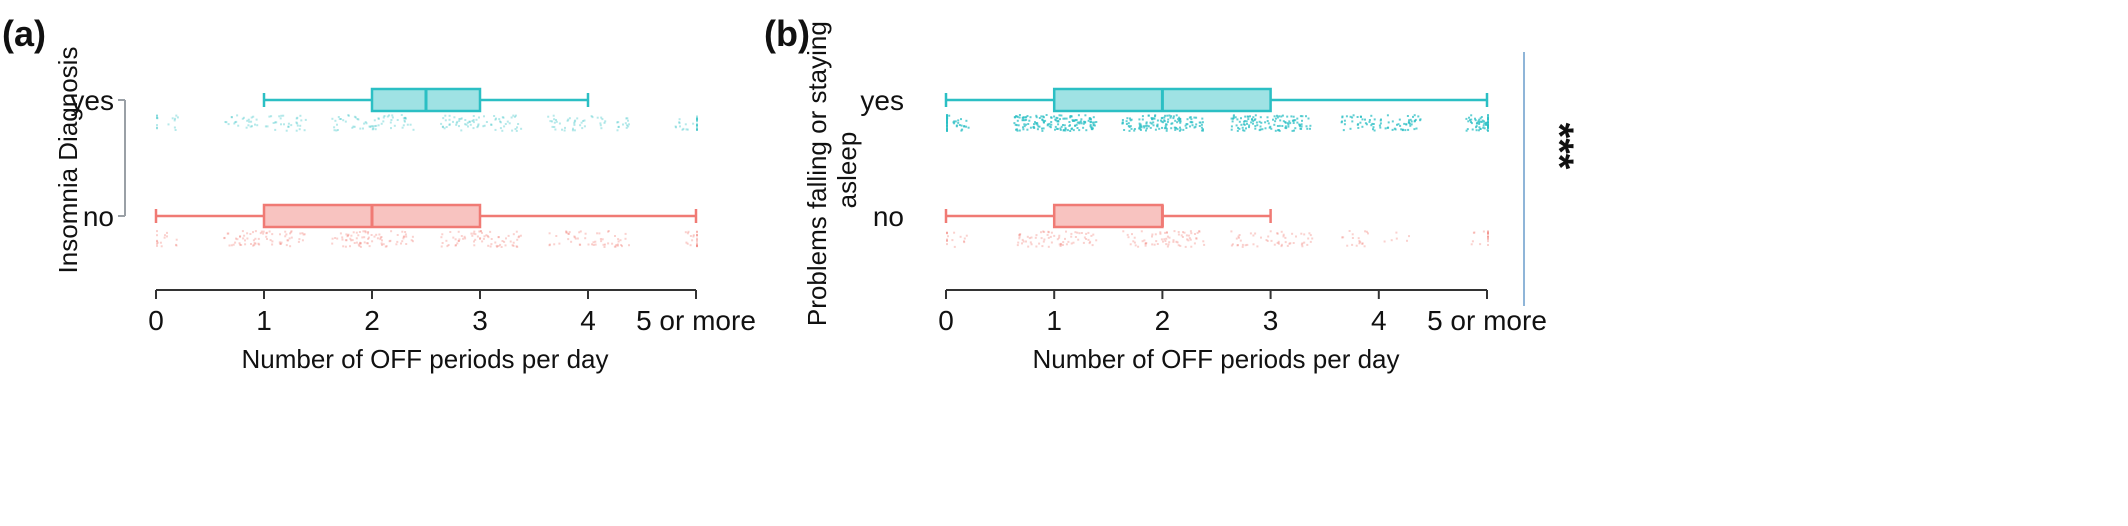 The image size is (2128, 526). I want to click on category-label-no-a: no, so click(98, 216).